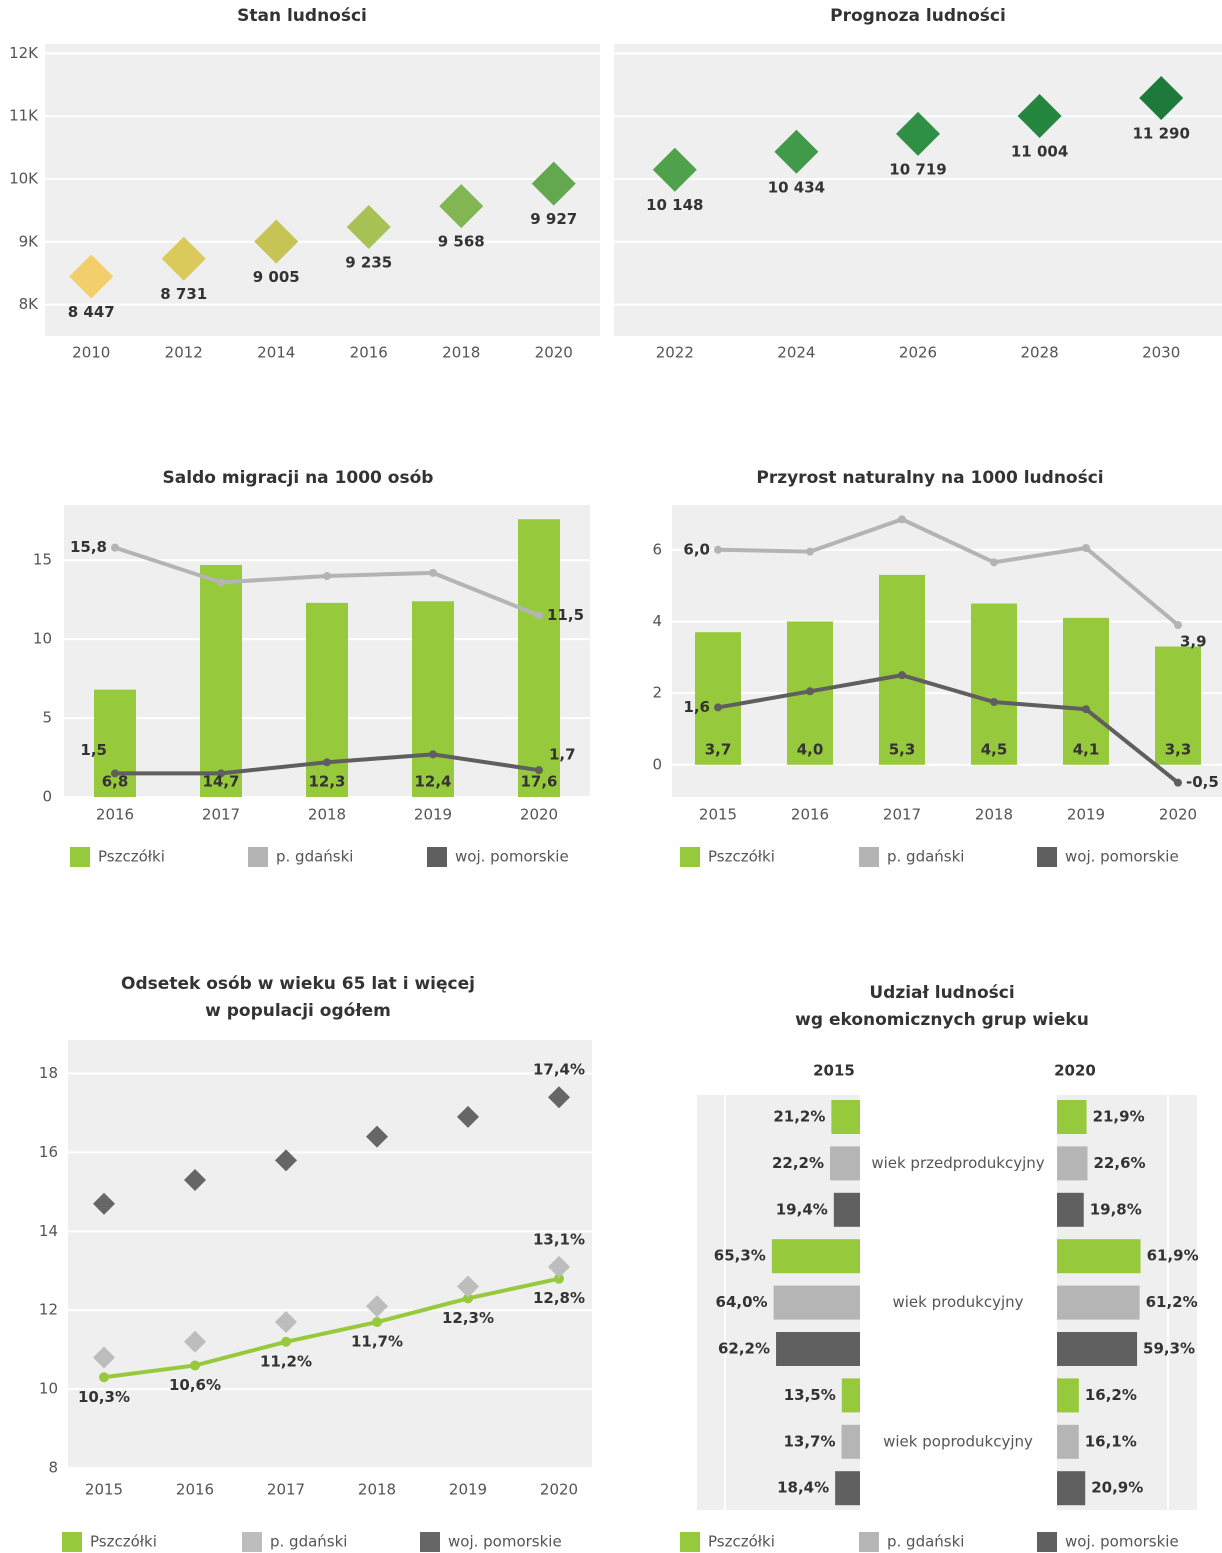 This screenshot has height=1553, width=1222. What do you see at coordinates (810, 750) in the screenshot?
I see `value-label: 4,0` at bounding box center [810, 750].